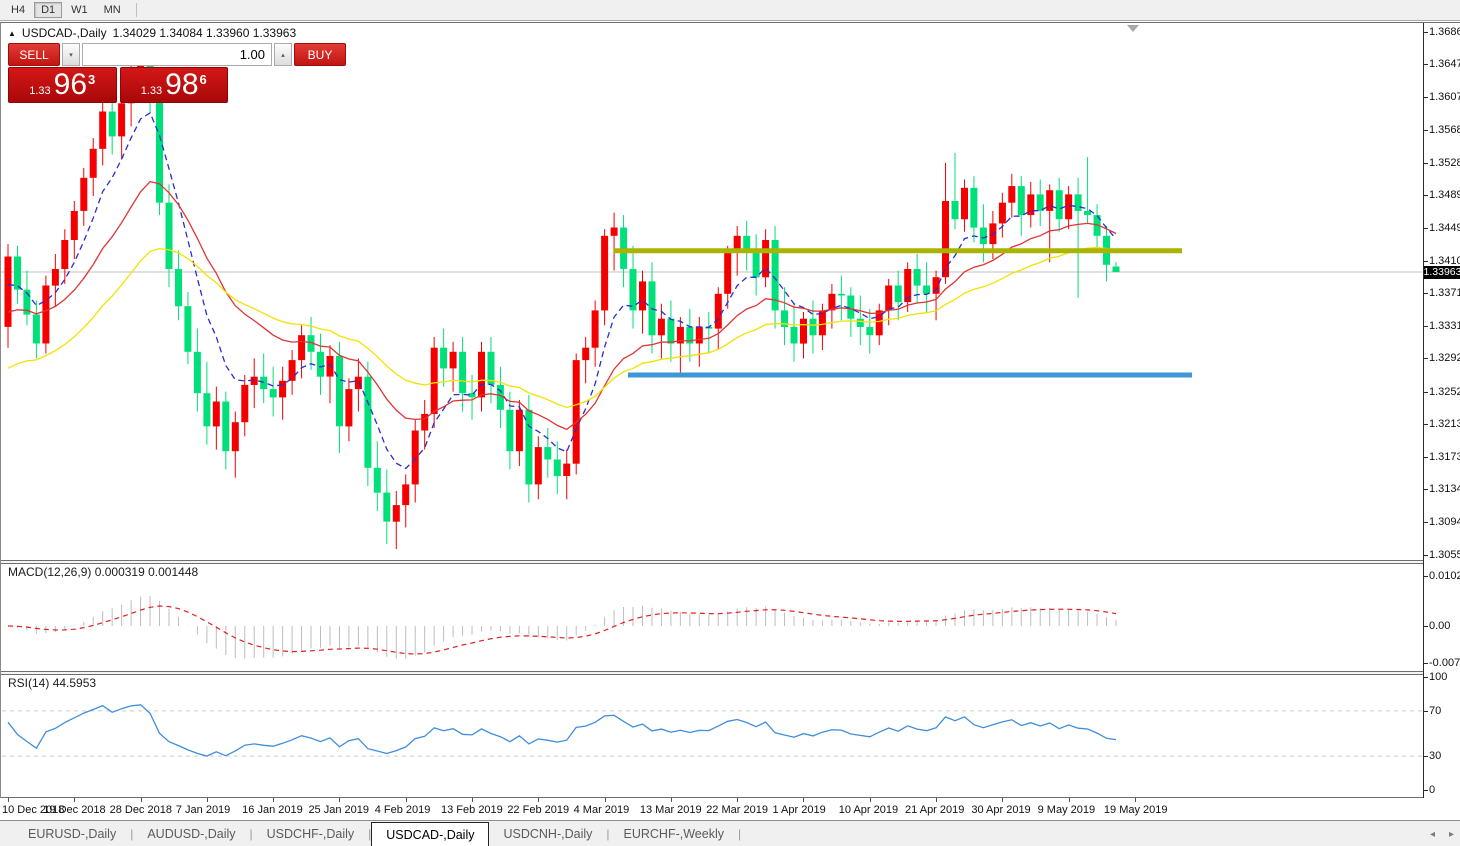 This screenshot has width=1460, height=846. I want to click on date-axis-label: 28 Dec 2018, so click(140, 810).